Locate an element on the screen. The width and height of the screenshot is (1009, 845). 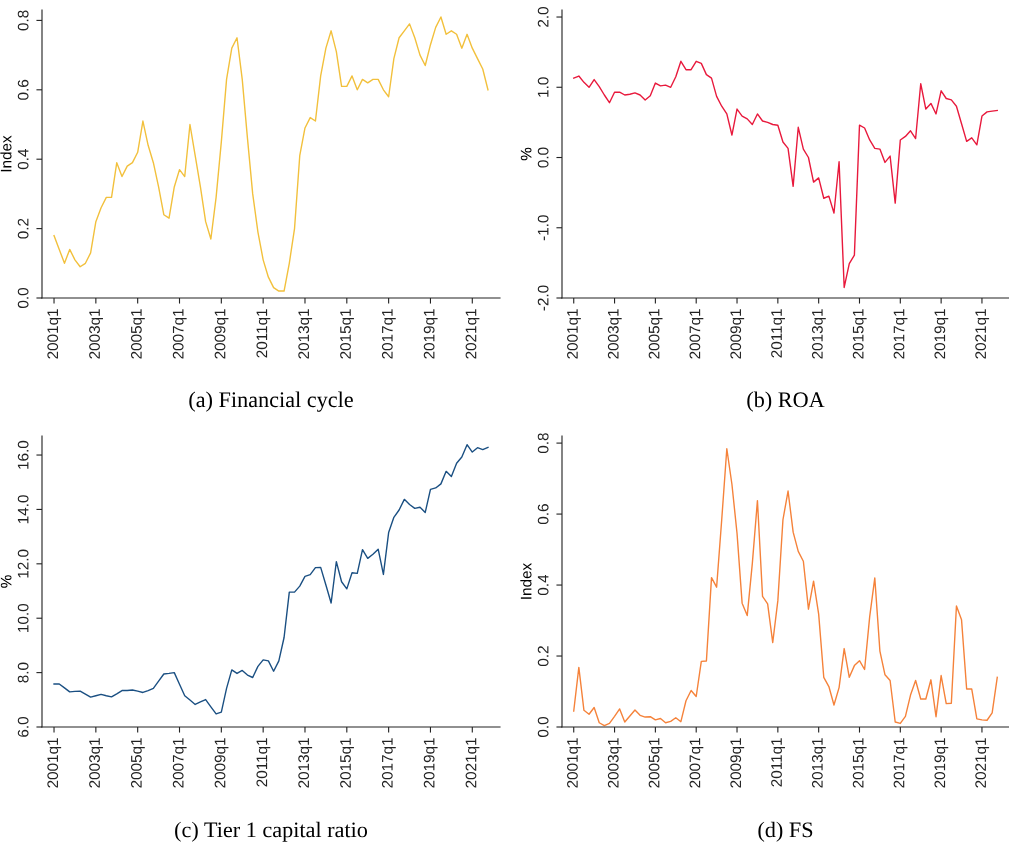
y-tick-label: 2.0 is located at coordinates (543, 17).